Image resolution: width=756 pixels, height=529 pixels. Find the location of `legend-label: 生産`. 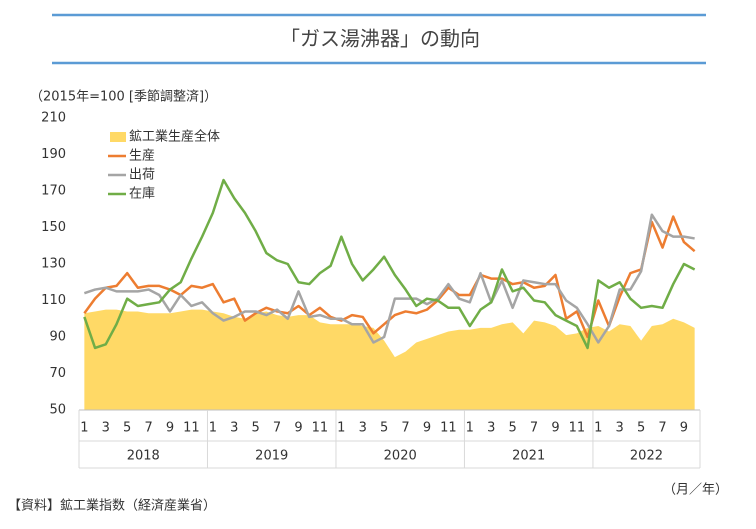

legend-label: 生産 is located at coordinates (142, 156).